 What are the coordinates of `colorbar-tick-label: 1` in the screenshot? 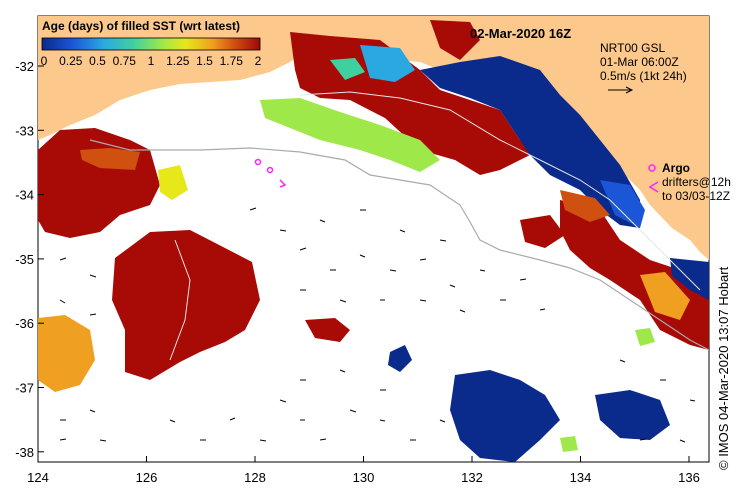 It's located at (151, 61).